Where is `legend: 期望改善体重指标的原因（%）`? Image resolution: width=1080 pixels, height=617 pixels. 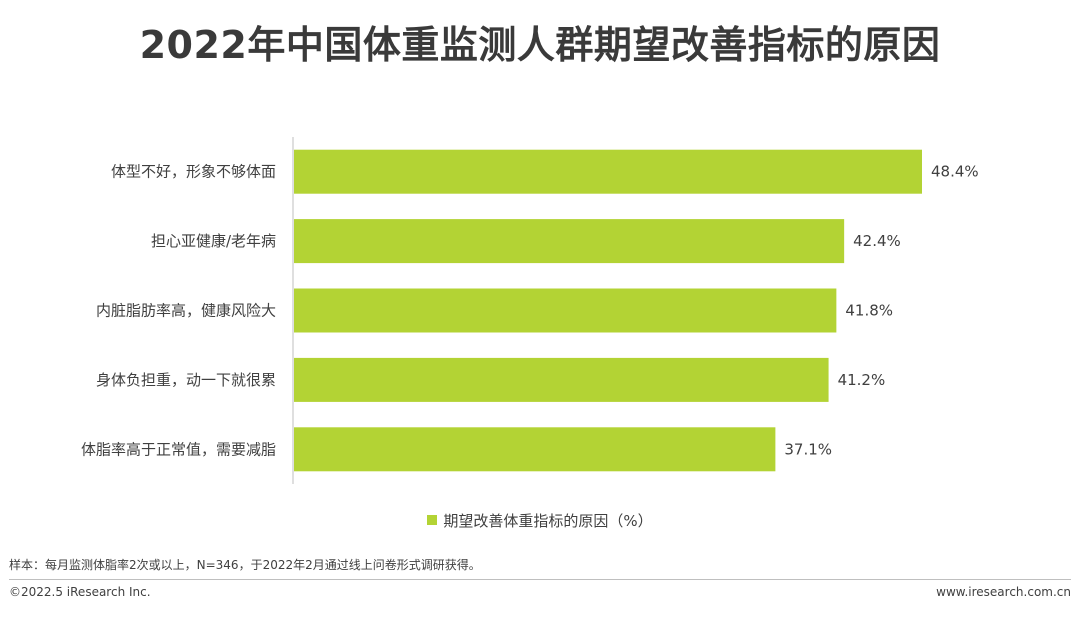
legend: 期望改善体重指标的原因（%） is located at coordinates (540, 520).